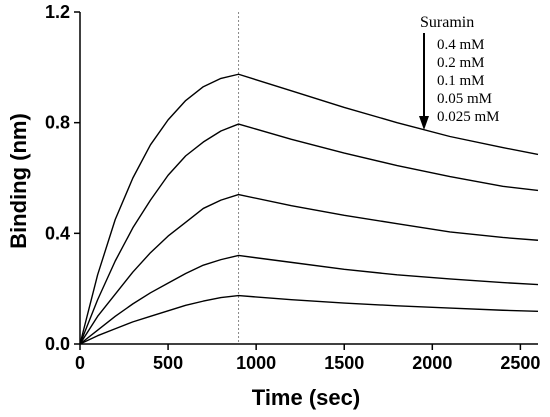  I want to click on legend-entry: 0.05 mM, so click(464, 99).